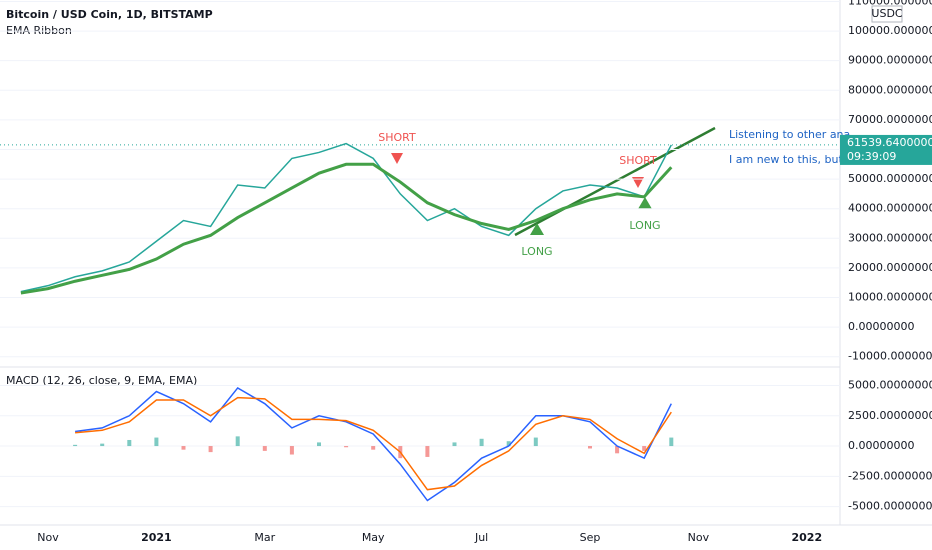  I want to click on currency-box, so click(887, 14).